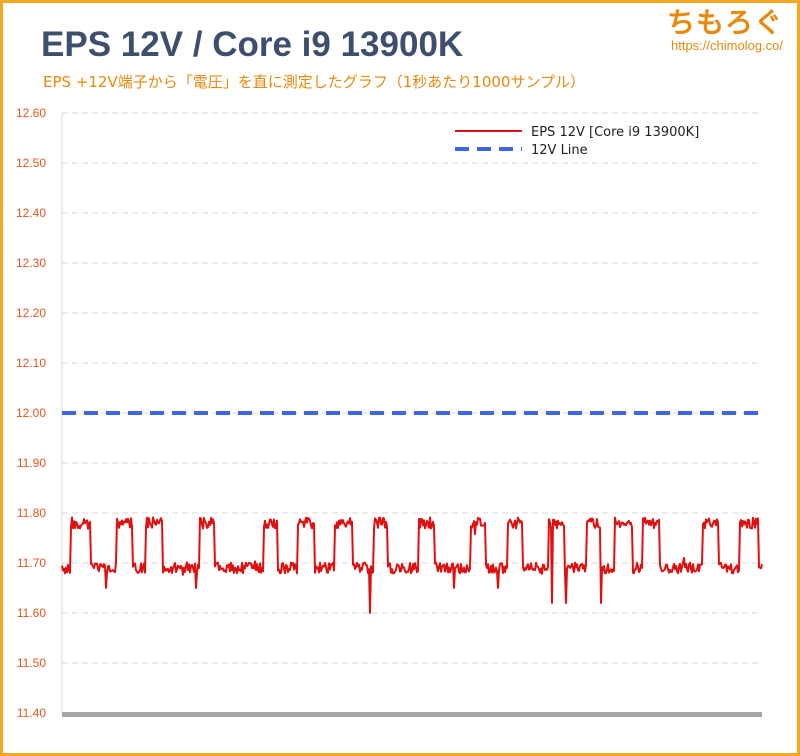 The height and width of the screenshot is (756, 800). Describe the element at coordinates (727, 45) in the screenshot. I see `brand-url: https://chimolog.co/` at that location.